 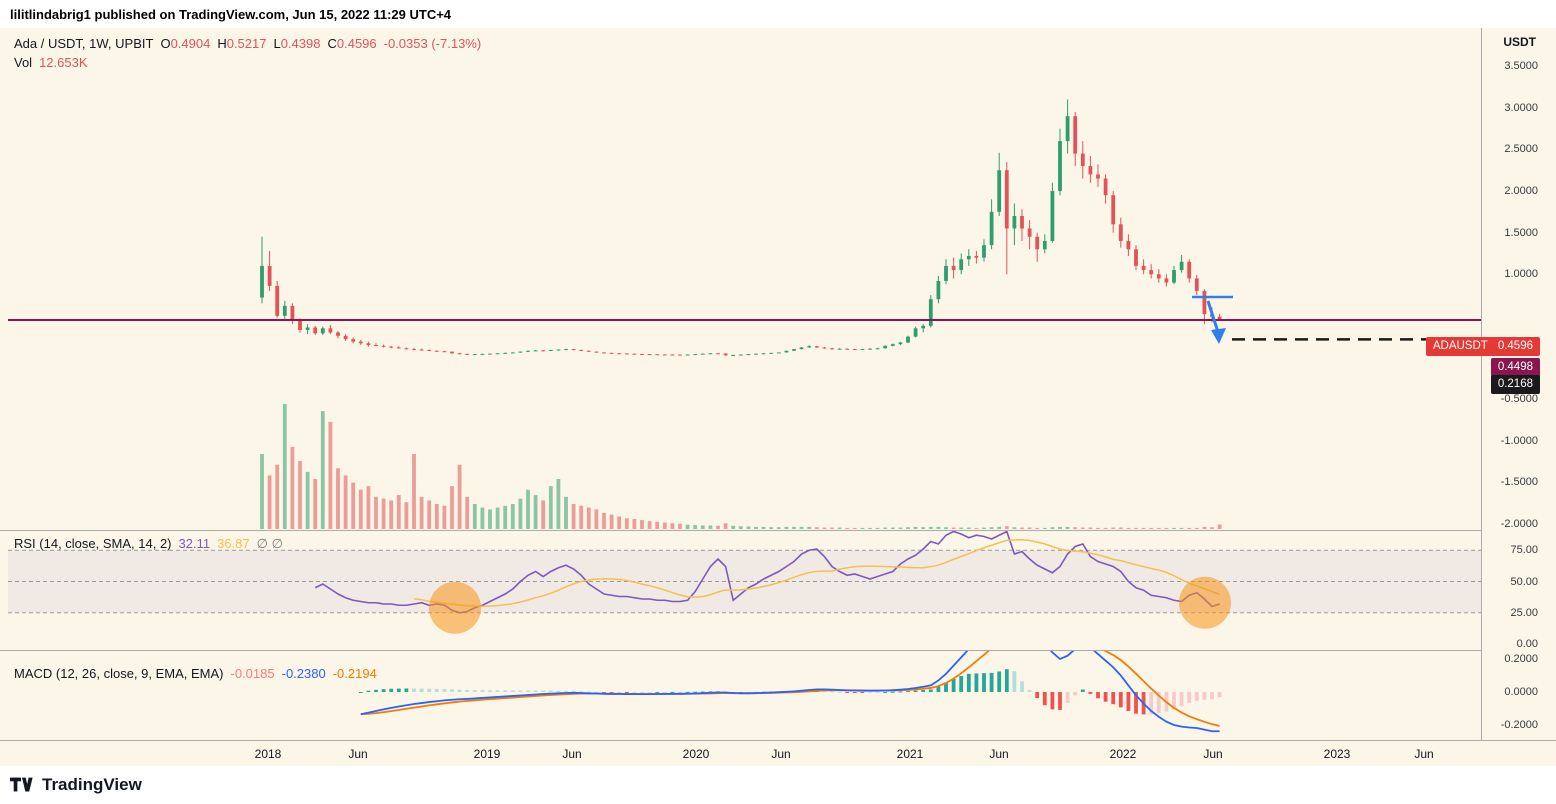 I want to click on price-axis-label: 3.5000, so click(x=1521, y=66).